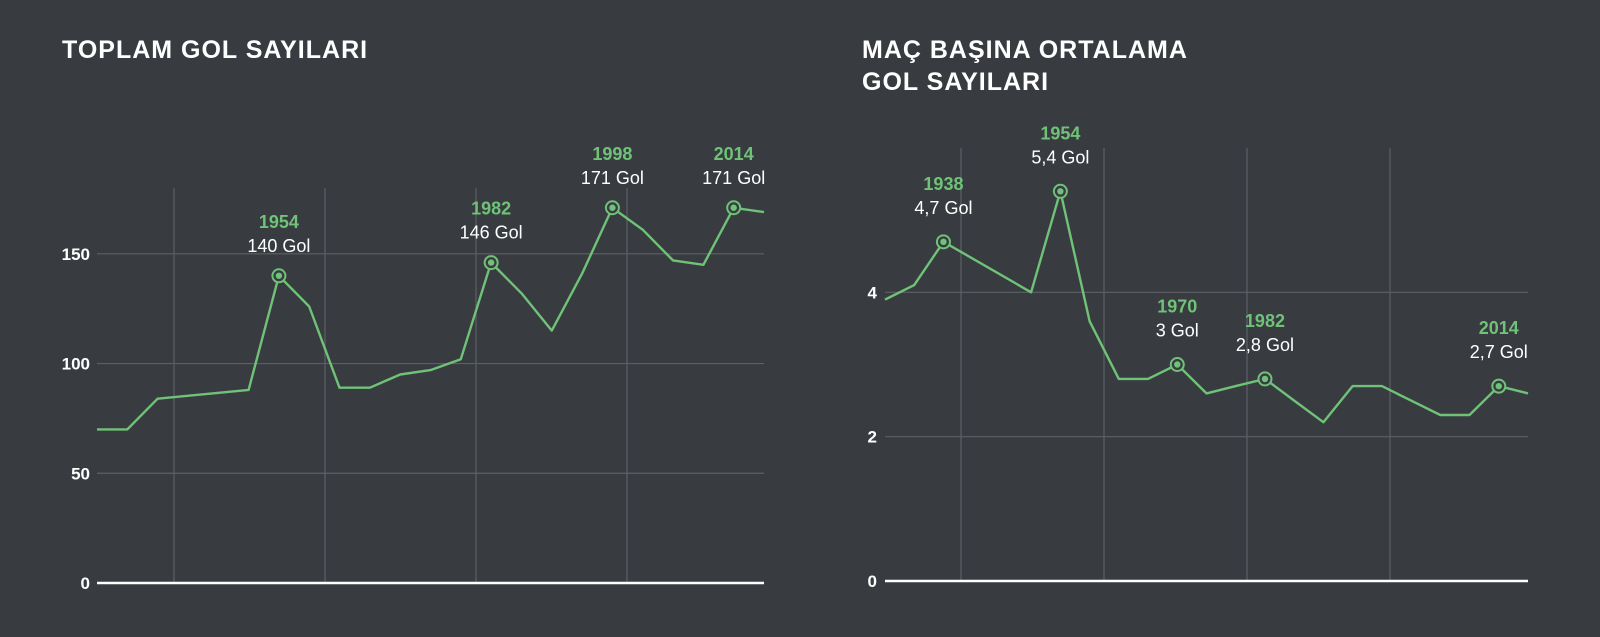  Describe the element at coordinates (76, 254) in the screenshot. I see `y-tick-label: 150` at that location.